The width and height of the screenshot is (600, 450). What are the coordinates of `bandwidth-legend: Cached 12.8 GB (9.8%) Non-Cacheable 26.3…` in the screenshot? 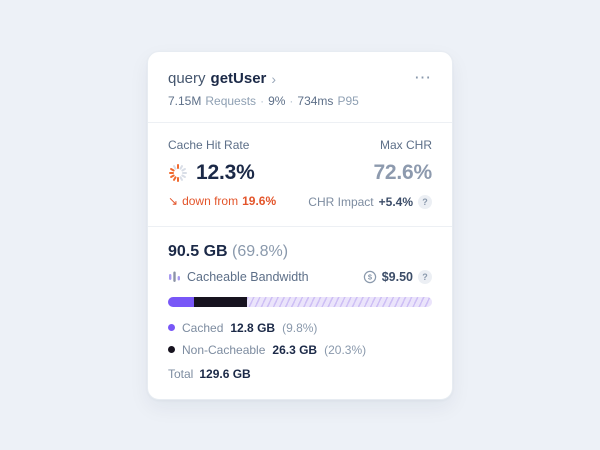 It's located at (300, 339).